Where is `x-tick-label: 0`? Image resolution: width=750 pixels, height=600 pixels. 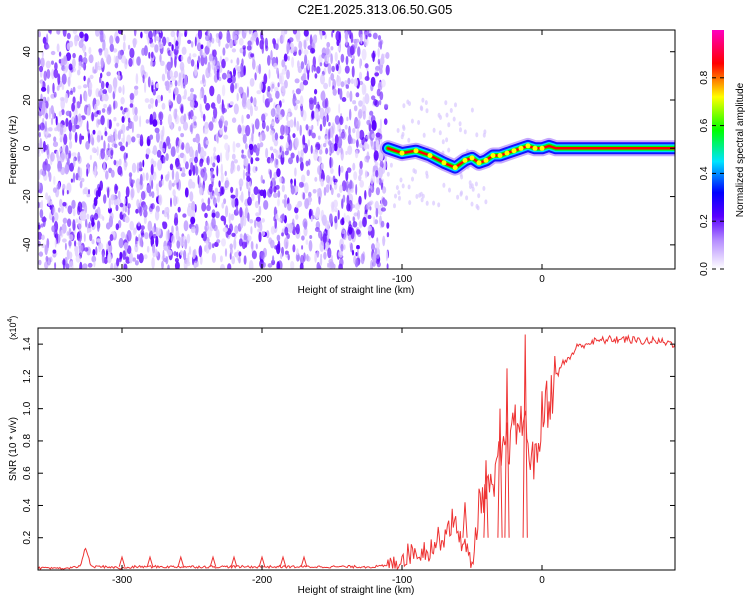
x-tick-label: 0 is located at coordinates (542, 580).